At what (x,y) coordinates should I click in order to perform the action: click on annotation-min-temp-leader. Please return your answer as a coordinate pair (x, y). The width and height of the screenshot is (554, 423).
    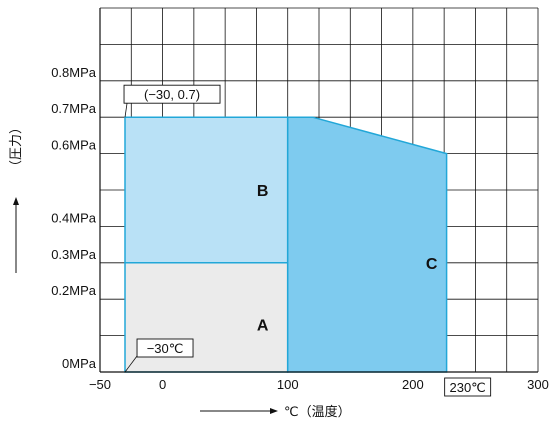
    Looking at the image, I should click on (131, 364).